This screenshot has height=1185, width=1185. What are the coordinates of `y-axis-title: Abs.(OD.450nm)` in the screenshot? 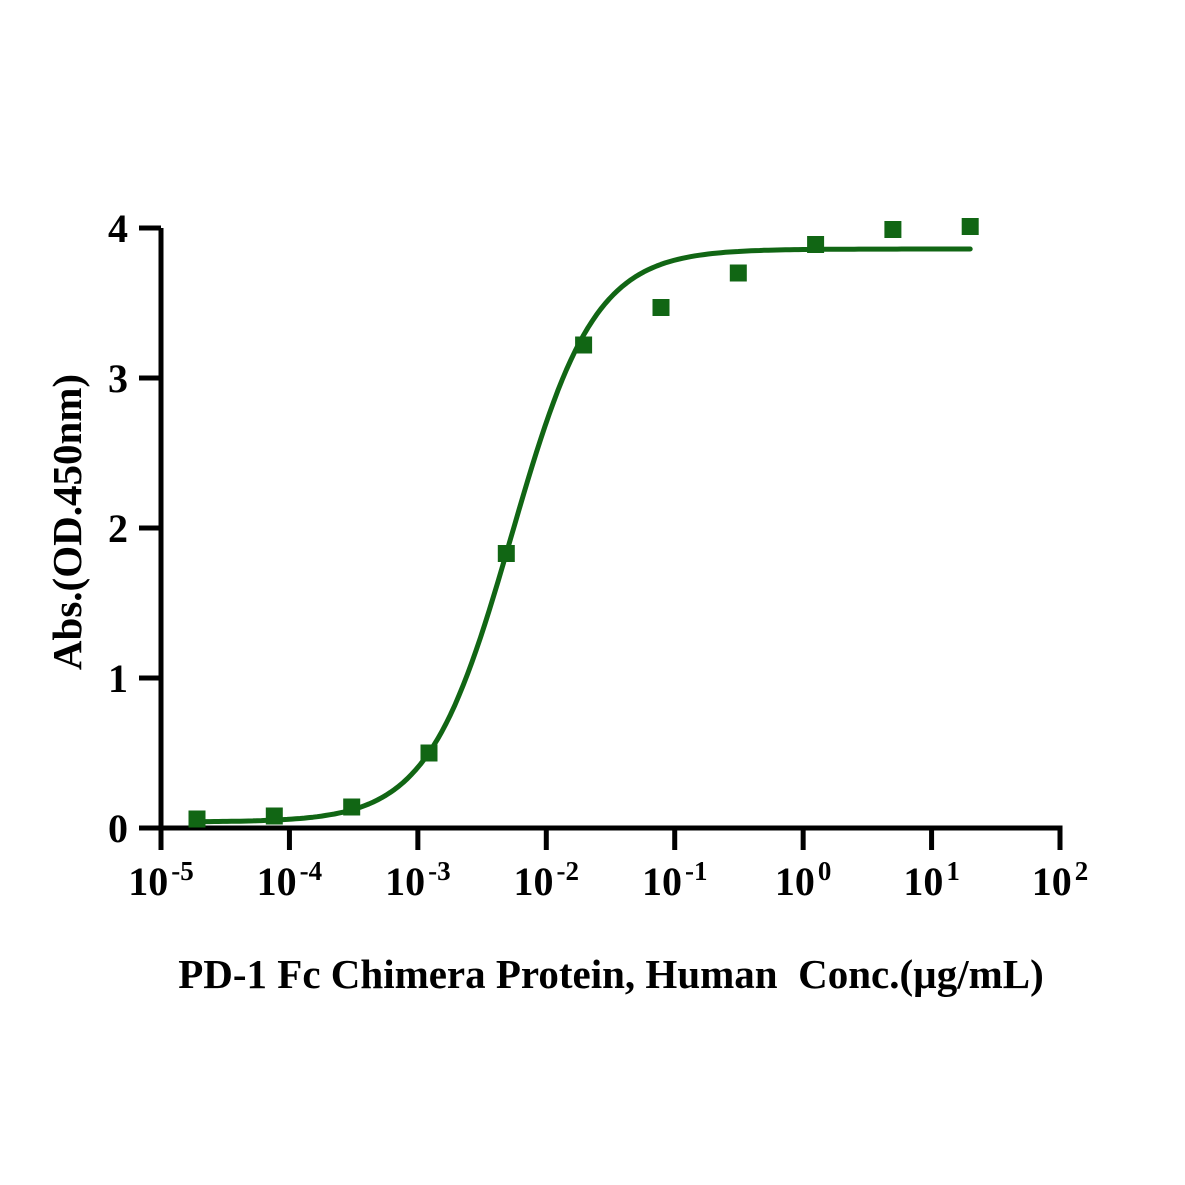 It's located at (67, 522).